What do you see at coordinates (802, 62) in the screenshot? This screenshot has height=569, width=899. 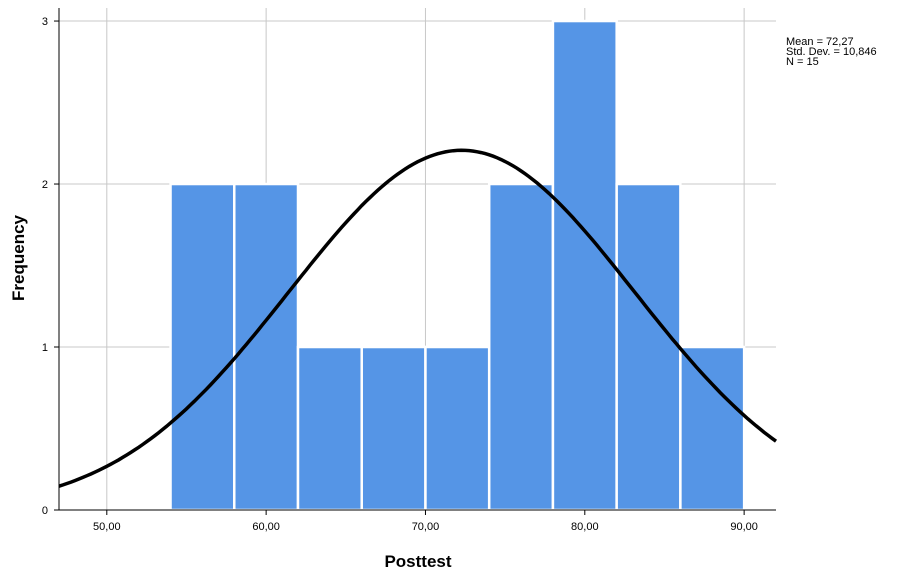 I see `n-label: N = 15` at bounding box center [802, 62].